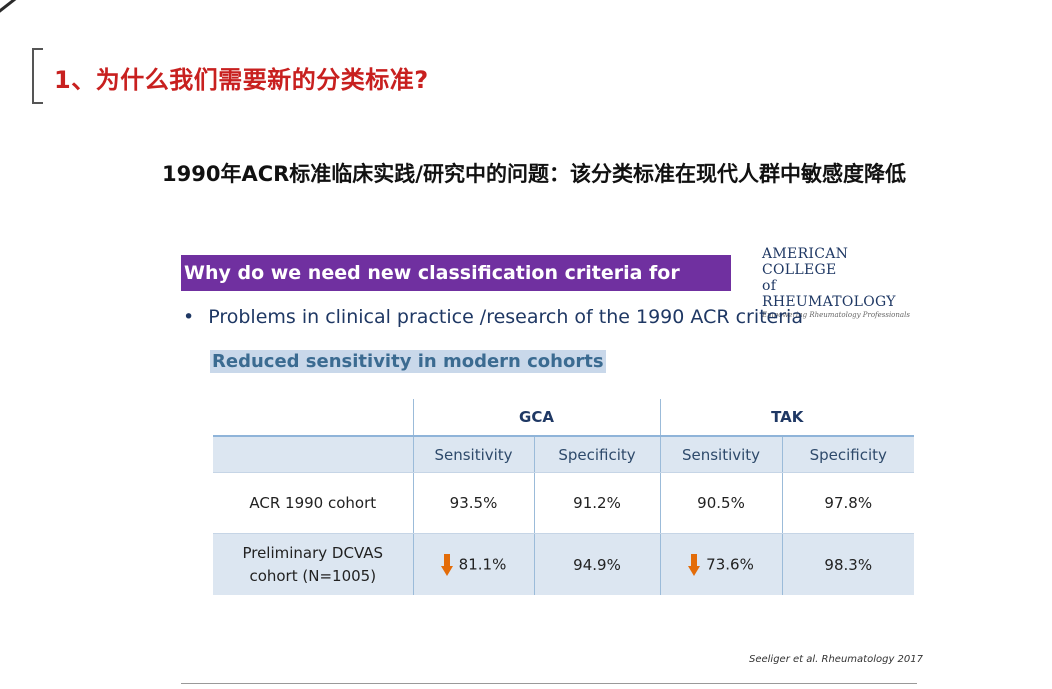  I want to click on bottom-divider, so click(549, 683).